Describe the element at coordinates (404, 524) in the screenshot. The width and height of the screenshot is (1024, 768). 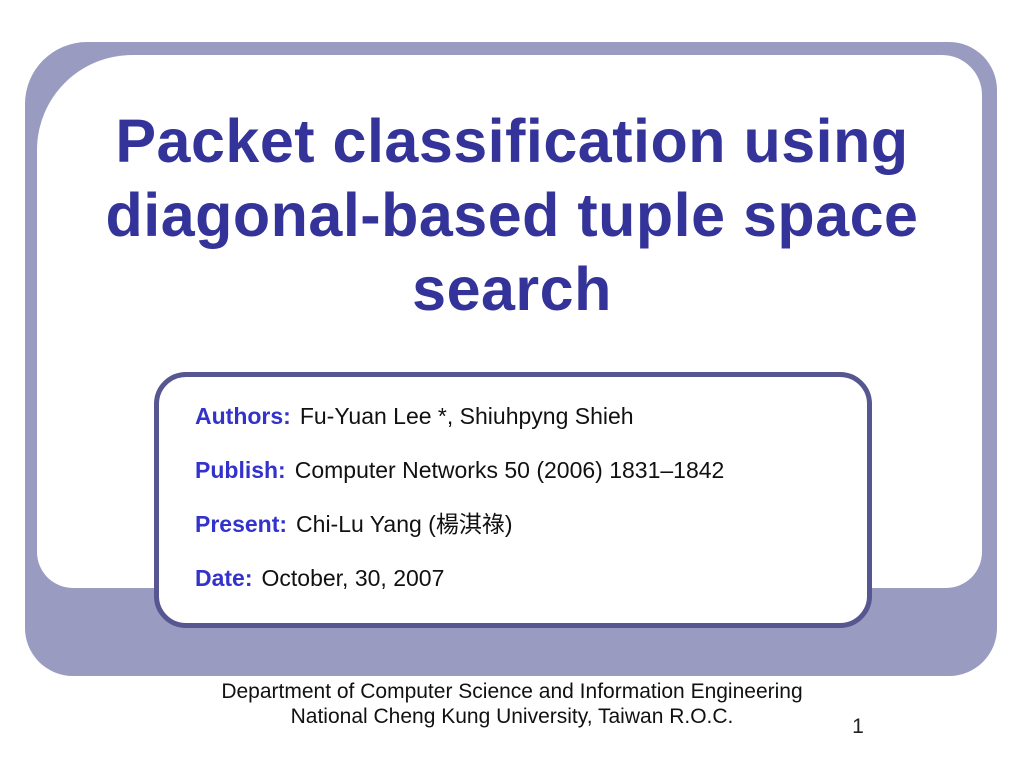
I see `present-value: Chi-Lu Yang (楊淇祿)` at that location.